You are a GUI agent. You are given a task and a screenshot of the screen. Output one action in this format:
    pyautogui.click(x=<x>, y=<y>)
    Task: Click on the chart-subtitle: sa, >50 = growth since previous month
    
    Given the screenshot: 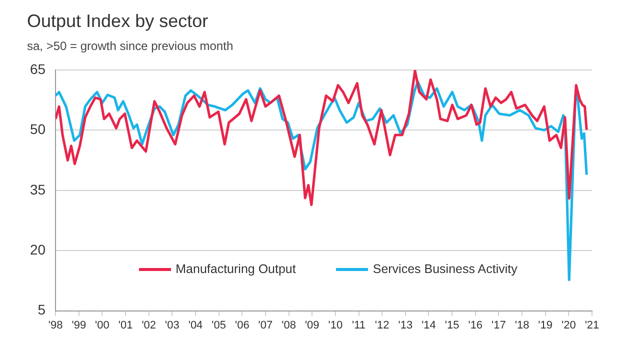 What is the action you would take?
    pyautogui.click(x=130, y=46)
    